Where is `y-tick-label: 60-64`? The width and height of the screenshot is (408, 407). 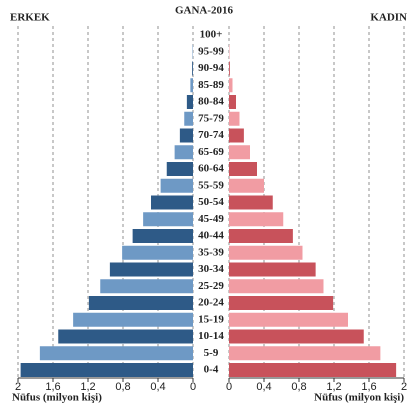
y-tick-label: 60-64 is located at coordinates (211, 169).